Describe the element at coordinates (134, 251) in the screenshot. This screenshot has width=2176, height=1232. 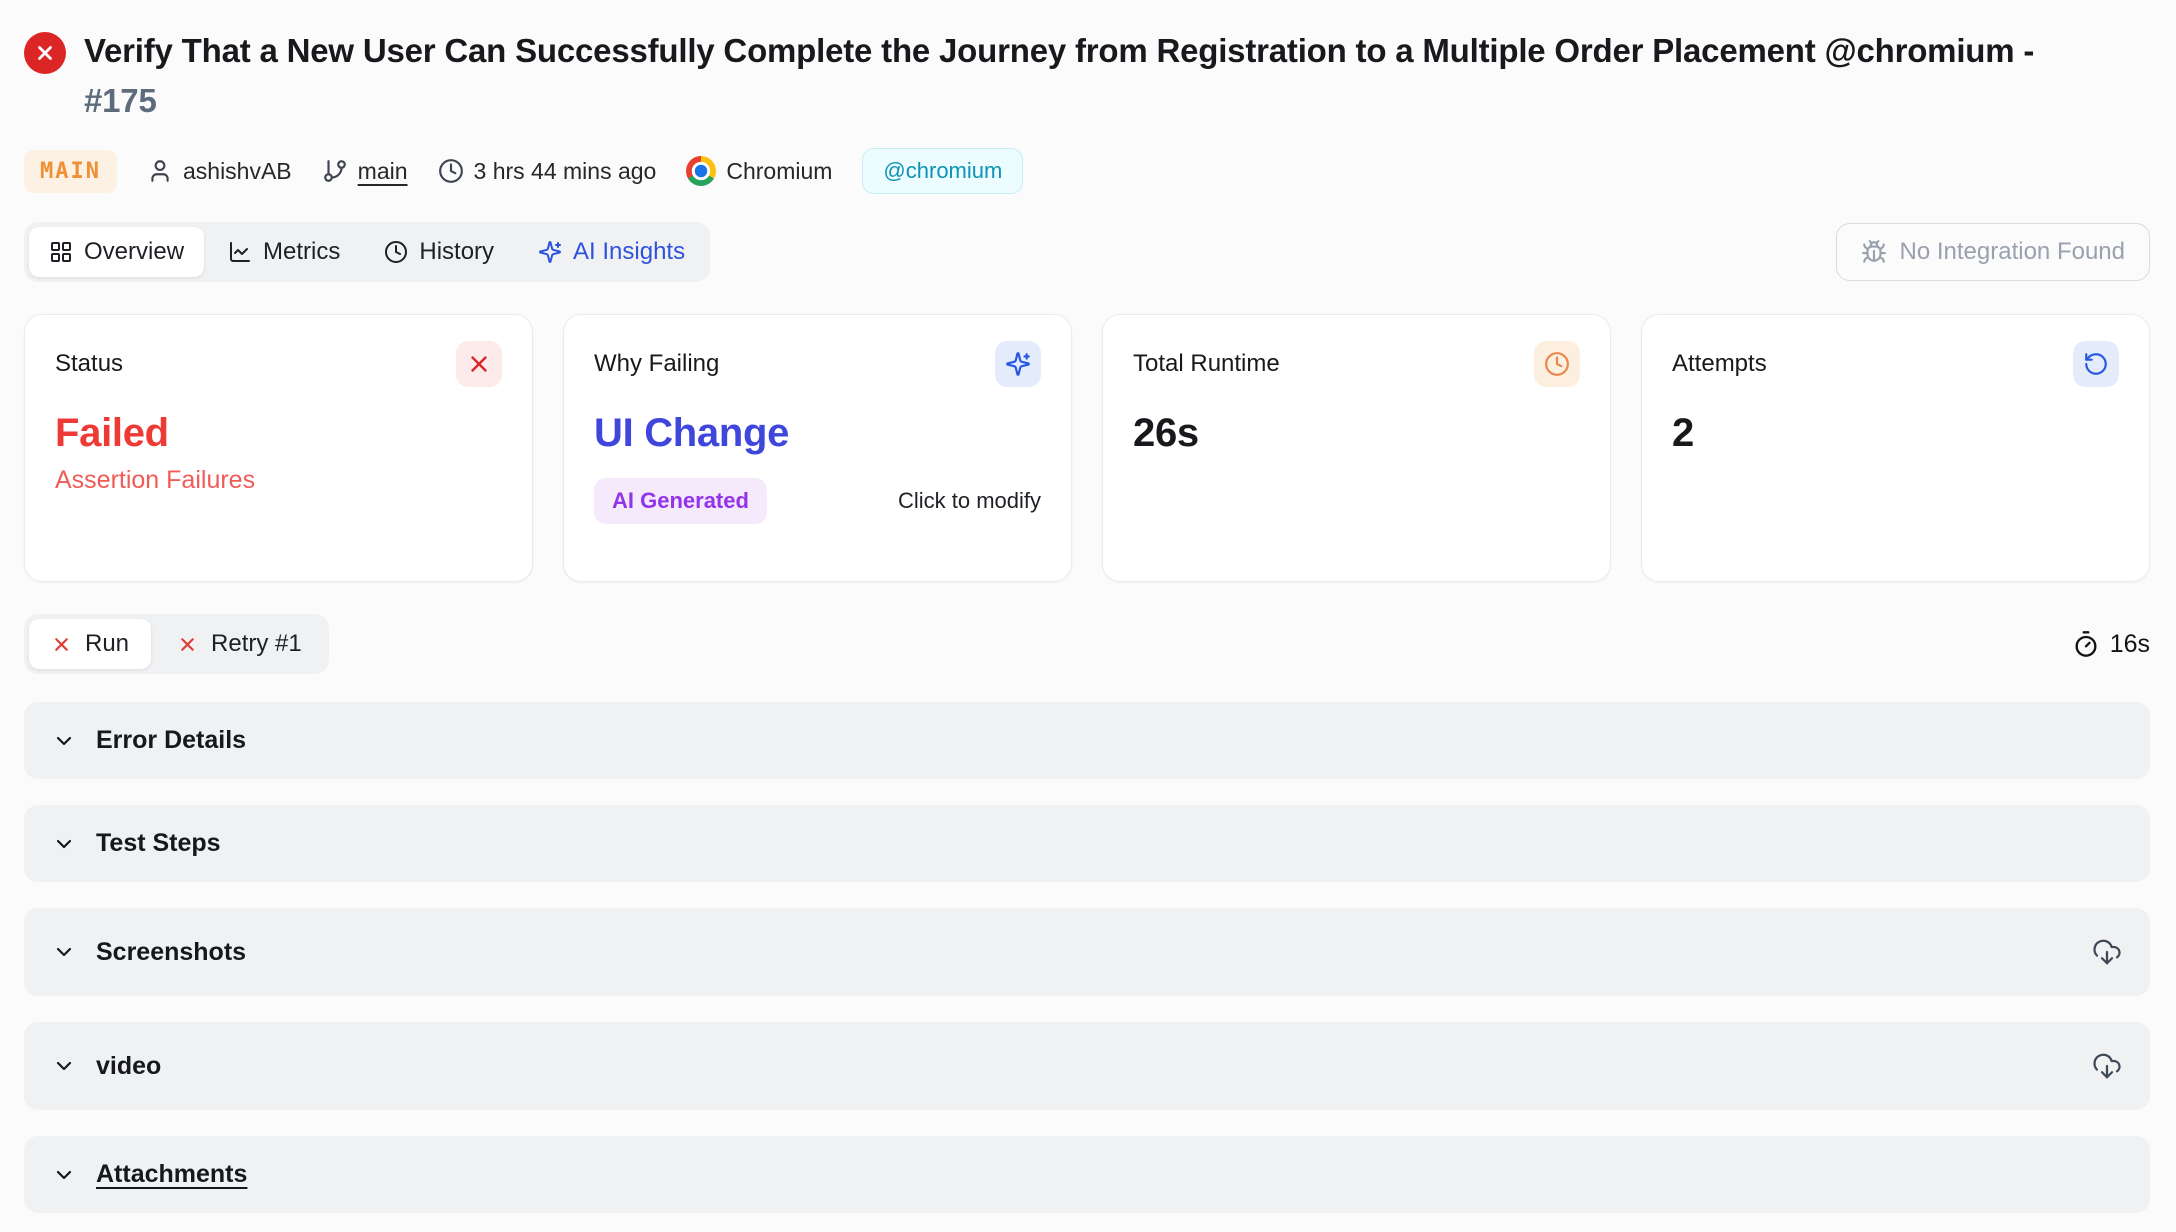
I see `tab-label: Overview` at that location.